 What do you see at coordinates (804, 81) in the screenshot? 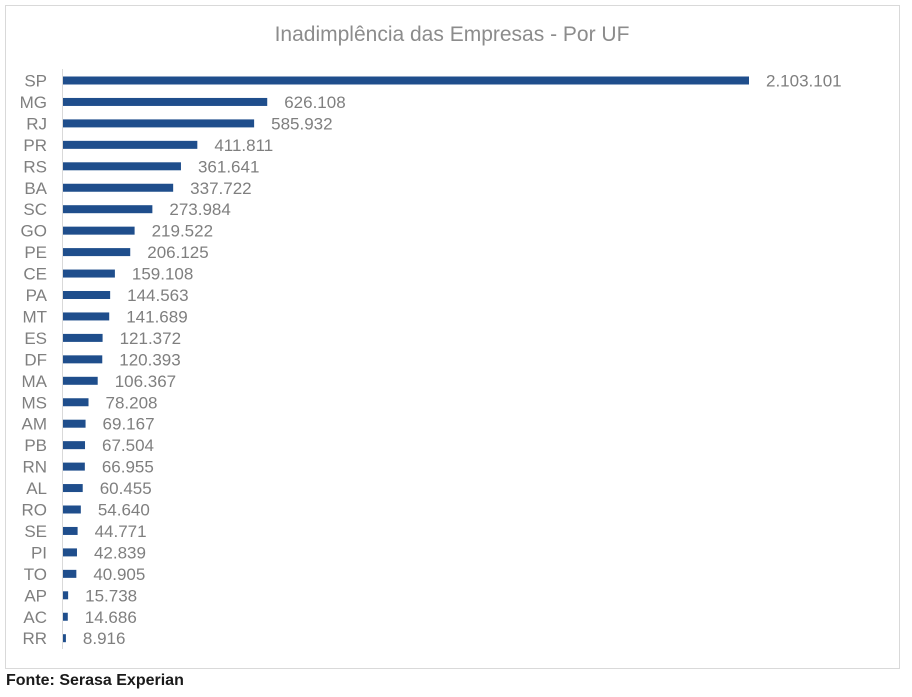
I see `value-label-sp: 2.103.101` at bounding box center [804, 81].